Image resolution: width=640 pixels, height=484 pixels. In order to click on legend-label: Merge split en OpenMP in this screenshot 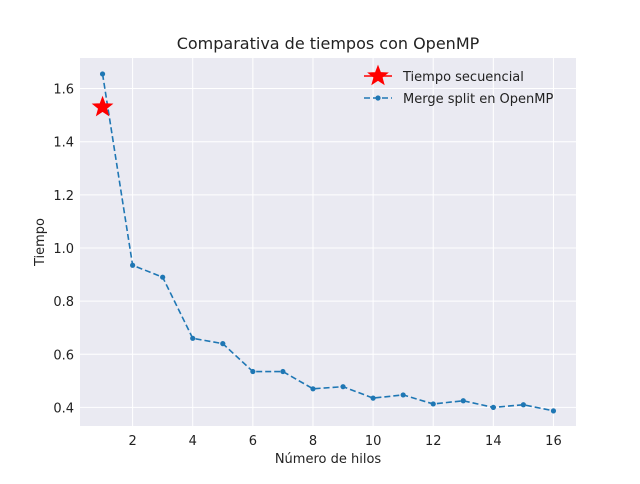, I will do `click(478, 99)`.